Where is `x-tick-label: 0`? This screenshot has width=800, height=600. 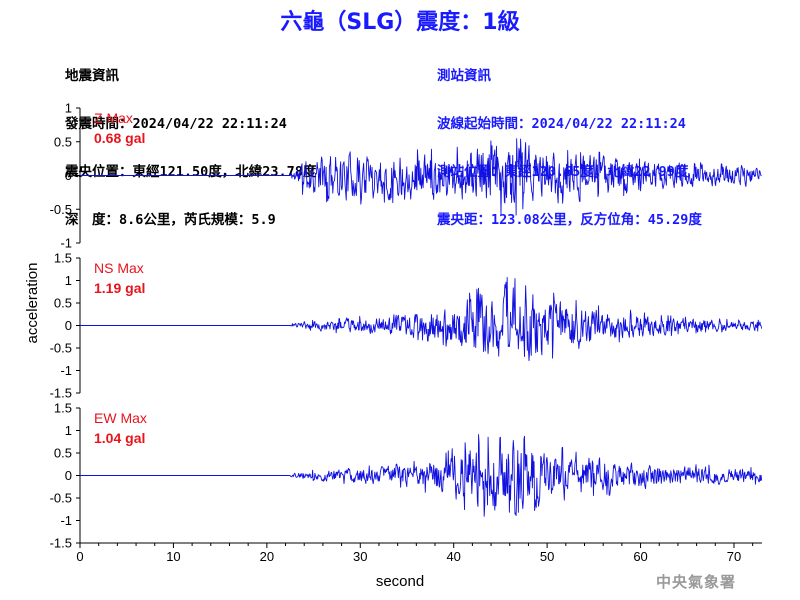
x-tick-label: 0 is located at coordinates (79, 556).